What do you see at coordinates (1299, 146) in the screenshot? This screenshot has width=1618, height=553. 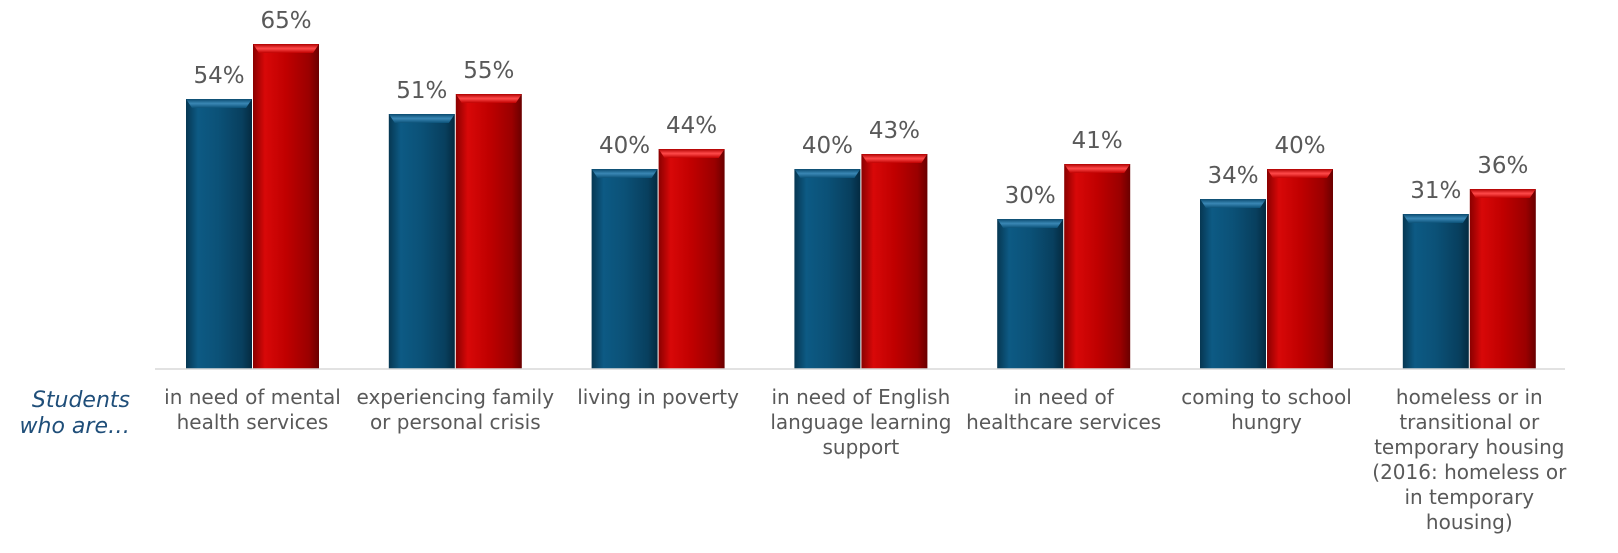 I see `value-label-red-6: 40%` at bounding box center [1299, 146].